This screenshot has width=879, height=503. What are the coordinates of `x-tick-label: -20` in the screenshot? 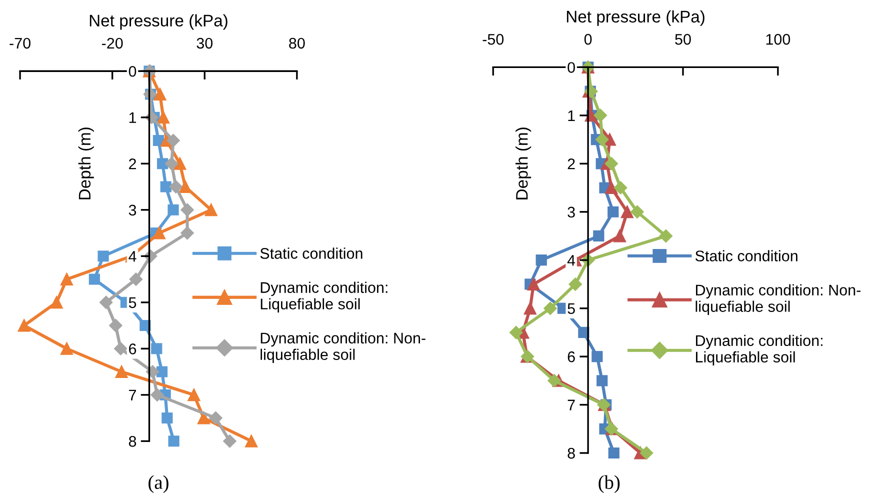 It's located at (112, 43).